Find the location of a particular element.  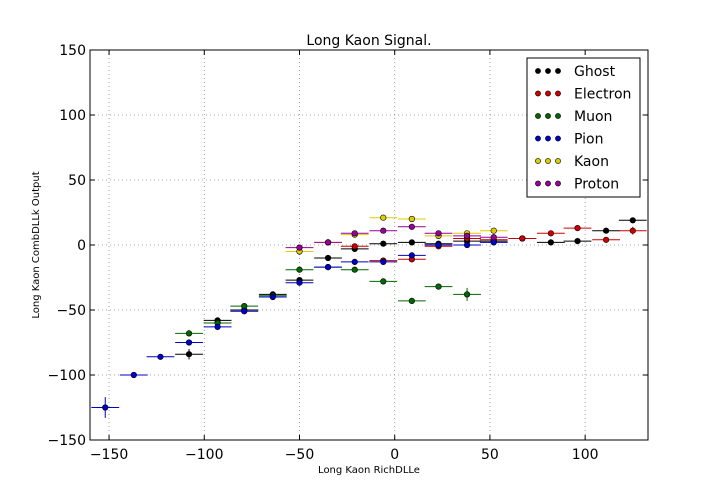

y-axis-label: Long Kaon CombDLLk Output is located at coordinates (36, 244).